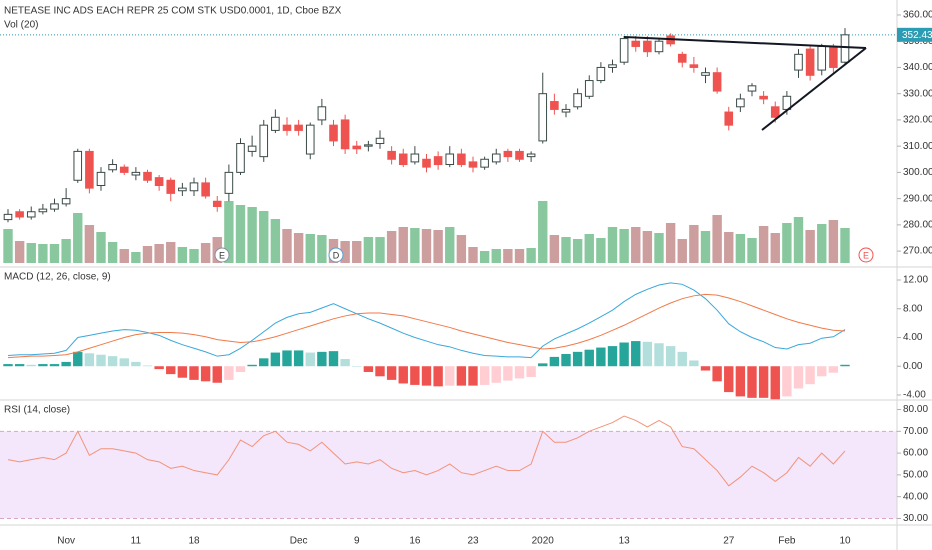 Image resolution: width=932 pixels, height=550 pixels. Describe the element at coordinates (787, 541) in the screenshot. I see `x-tick-label: Feb` at that location.